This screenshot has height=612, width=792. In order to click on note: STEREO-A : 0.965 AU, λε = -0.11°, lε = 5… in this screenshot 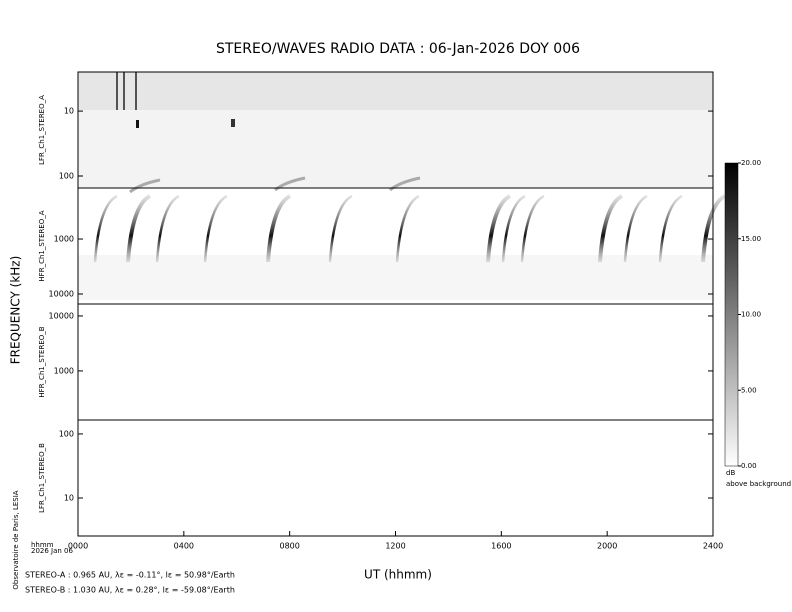, I will do `click(130, 575)`.